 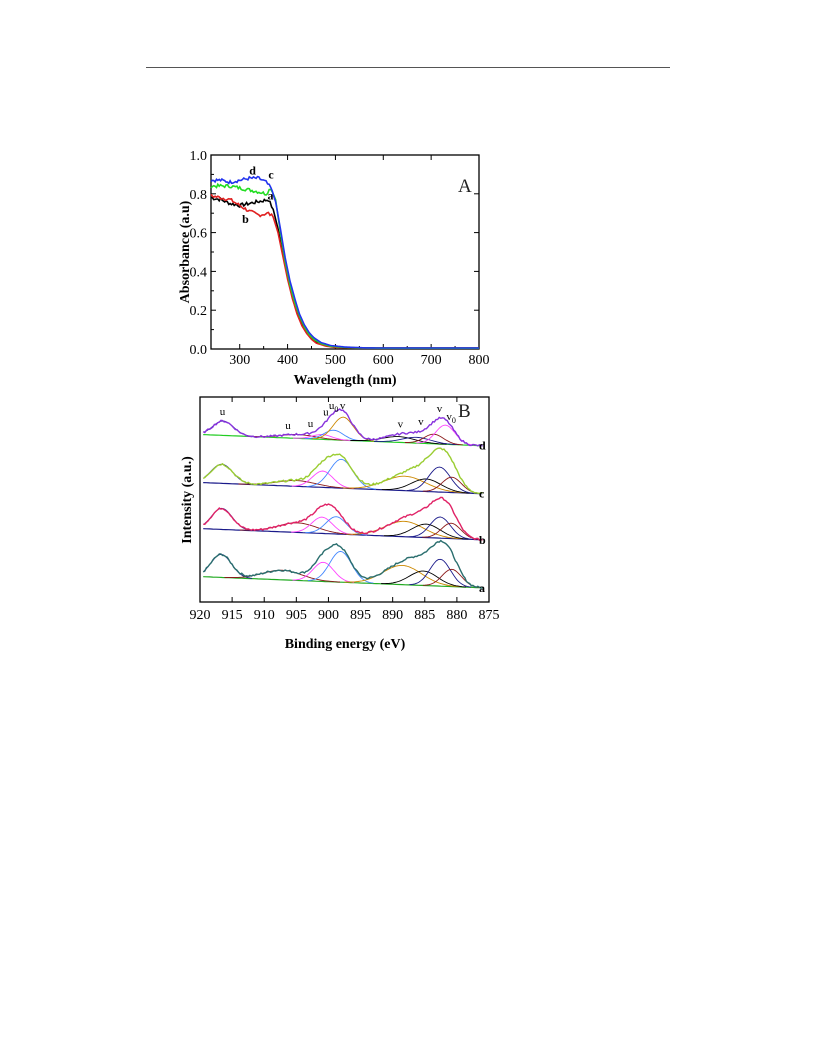 I want to click on panel-a-y-axis-title: Absorbance (a.u), so click(x=185, y=251).